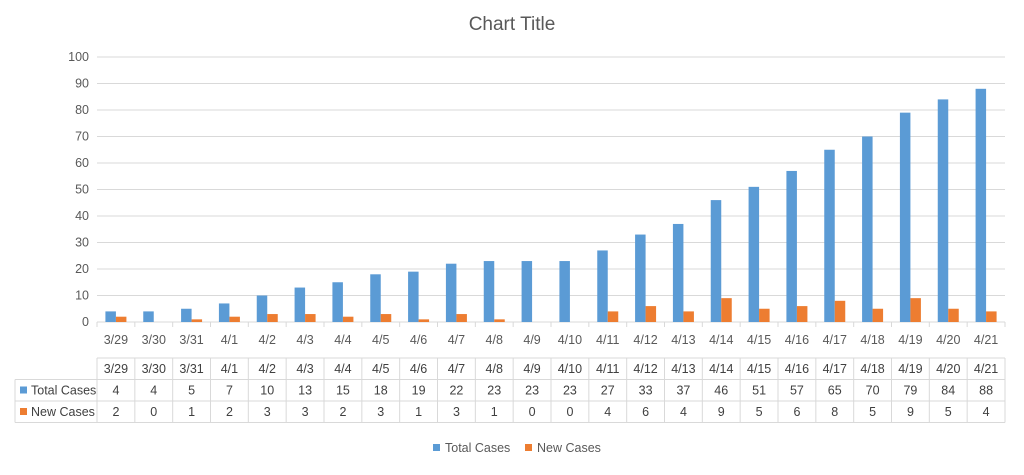 Image resolution: width=1024 pixels, height=475 pixels. I want to click on y-tick-label: 70, so click(82, 137).